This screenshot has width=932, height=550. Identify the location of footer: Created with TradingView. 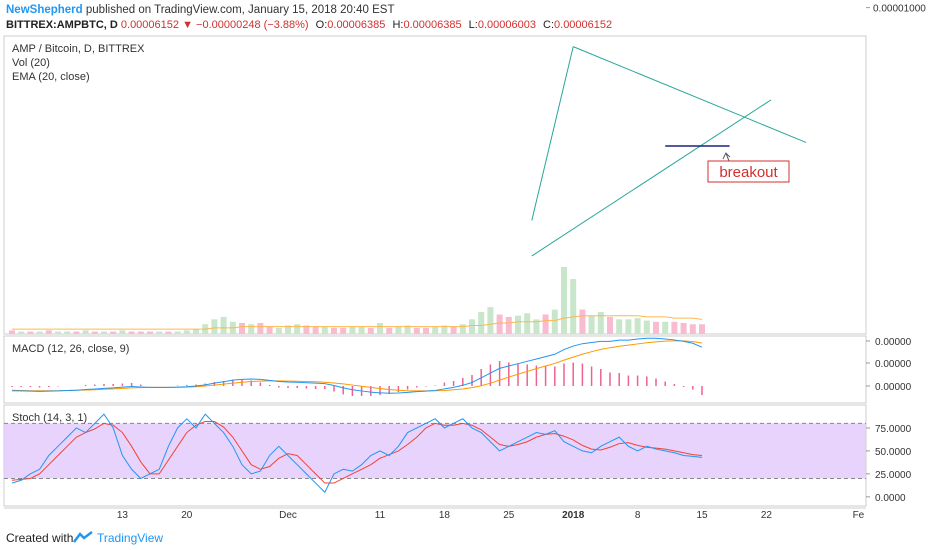
(466, 537).